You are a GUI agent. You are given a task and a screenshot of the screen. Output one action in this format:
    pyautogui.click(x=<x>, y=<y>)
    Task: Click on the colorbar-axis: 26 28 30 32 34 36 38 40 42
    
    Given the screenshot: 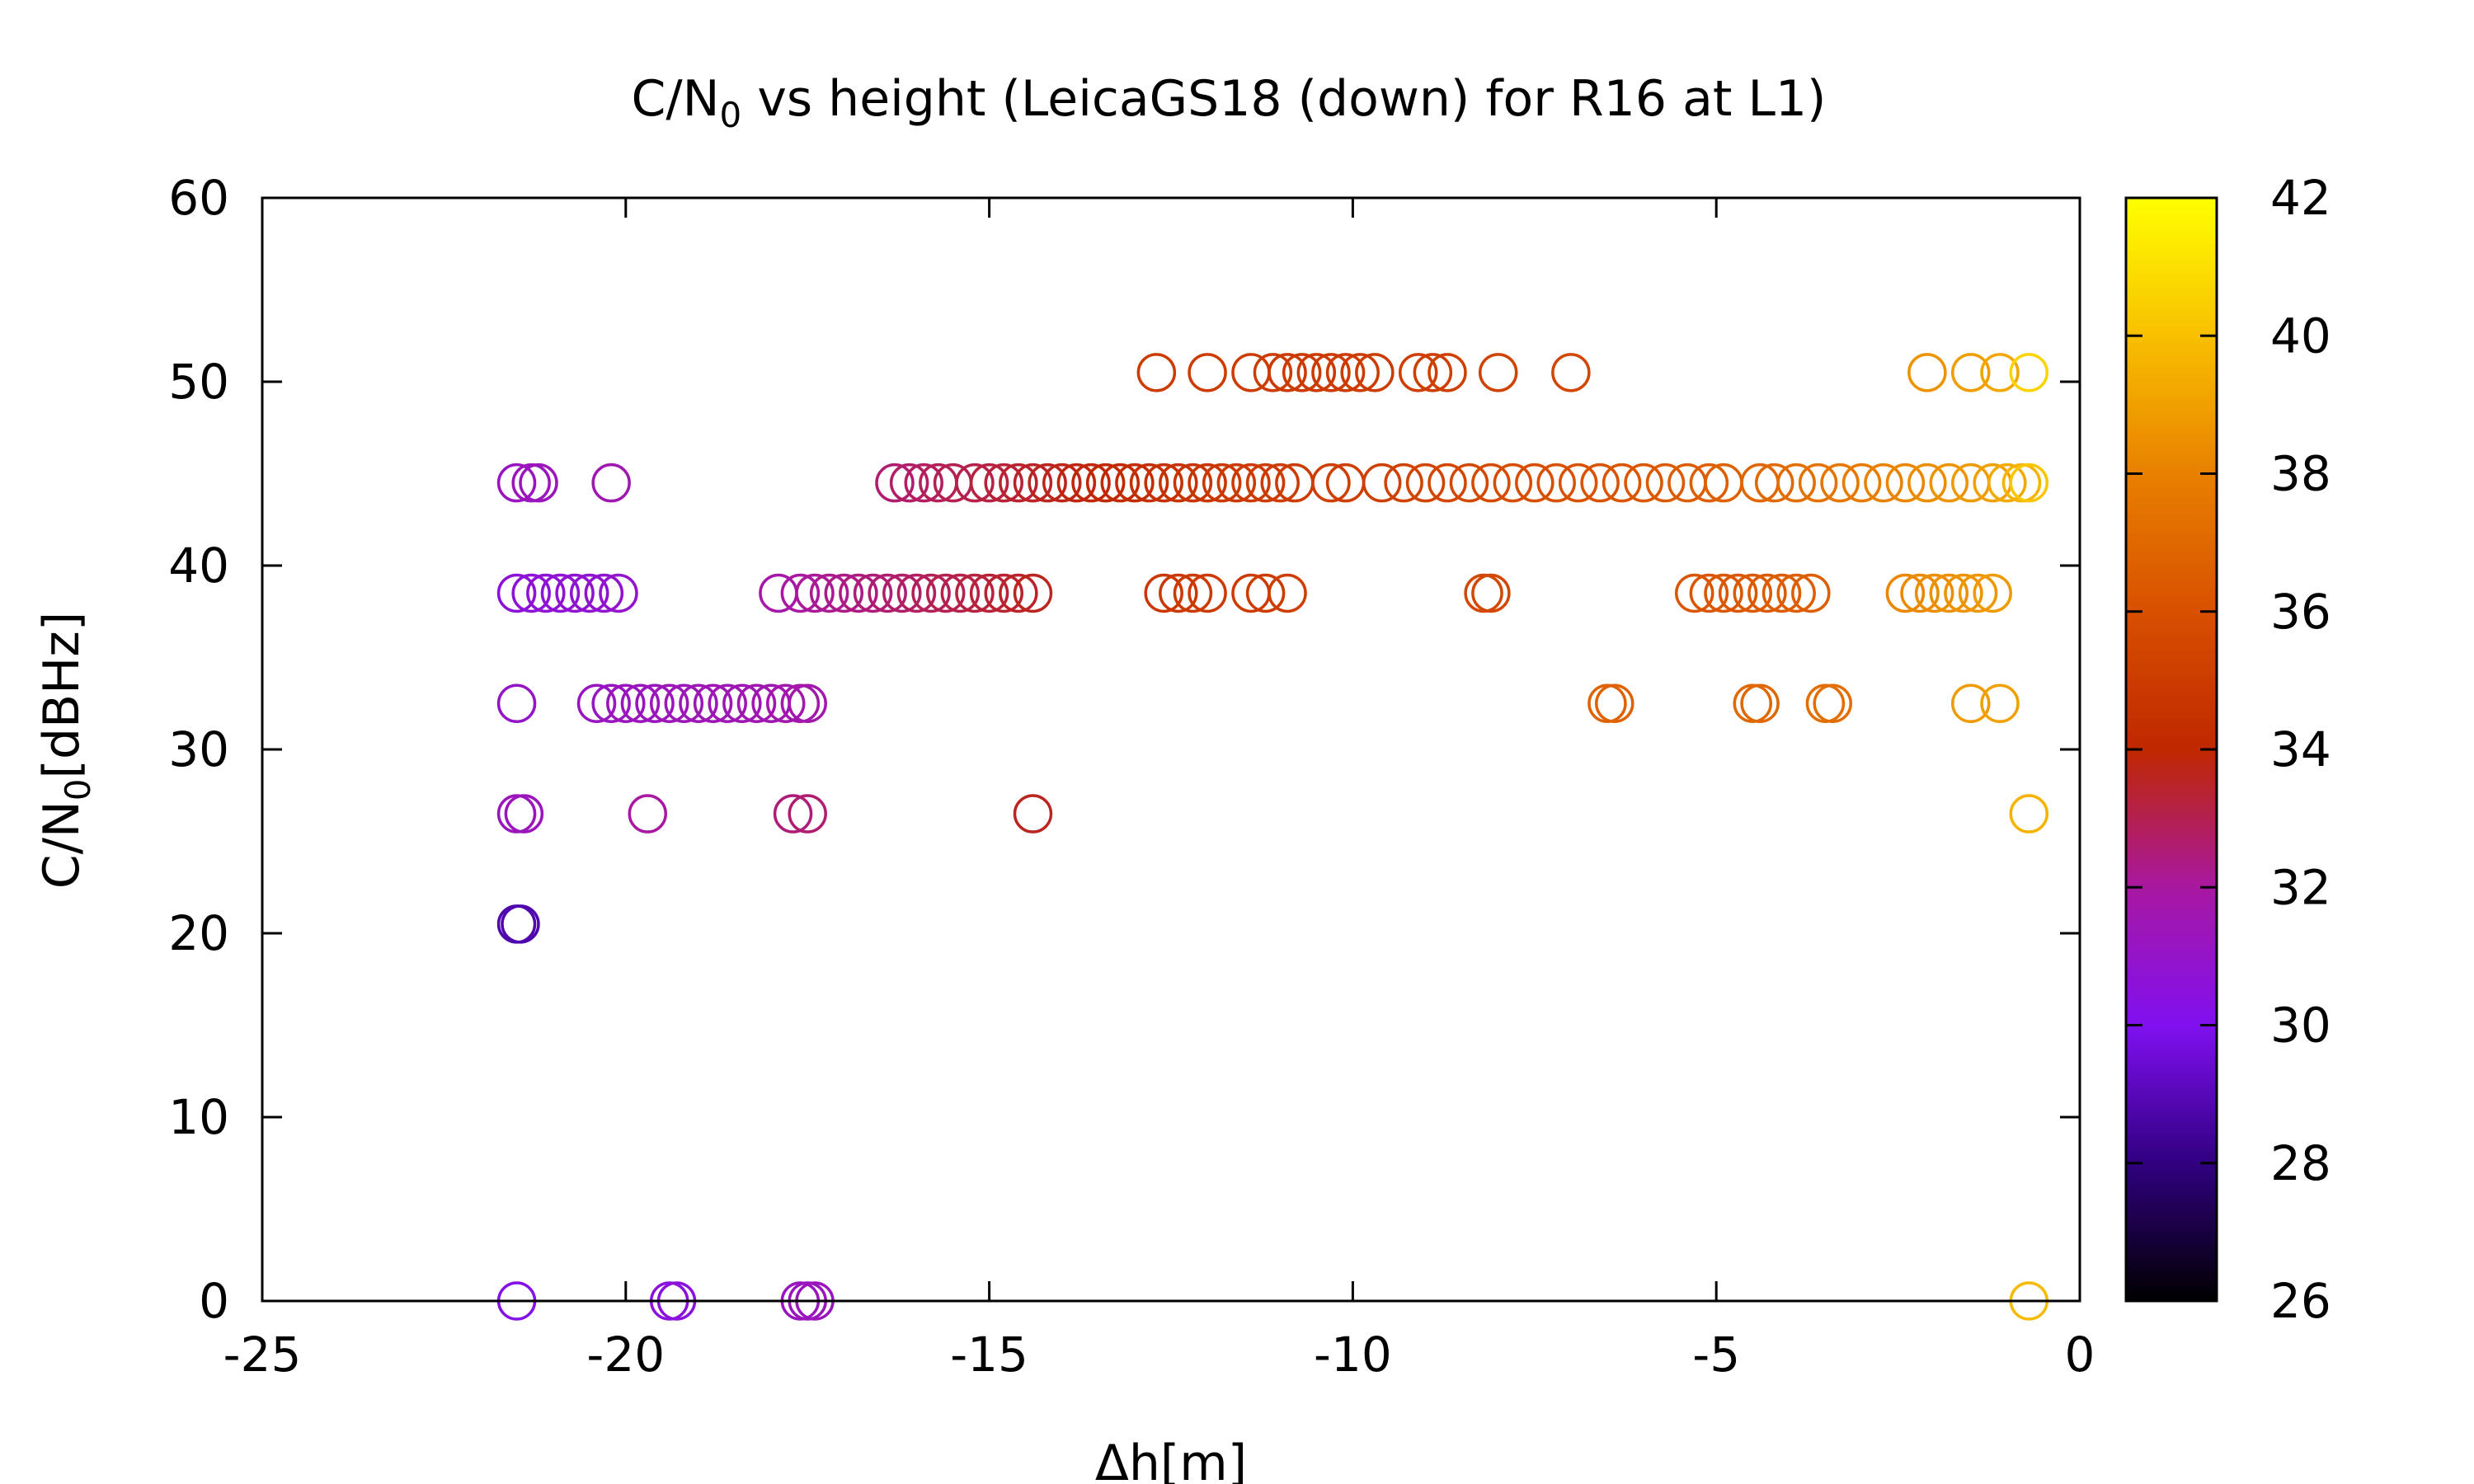 What is the action you would take?
    pyautogui.click(x=2228, y=749)
    